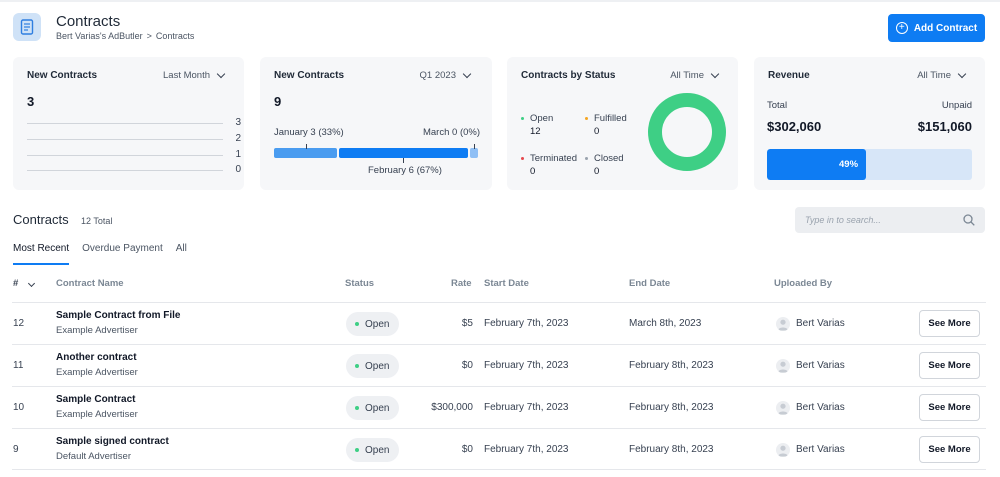 The image size is (1000, 477). What do you see at coordinates (88, 21) in the screenshot?
I see `page-title: Contracts` at bounding box center [88, 21].